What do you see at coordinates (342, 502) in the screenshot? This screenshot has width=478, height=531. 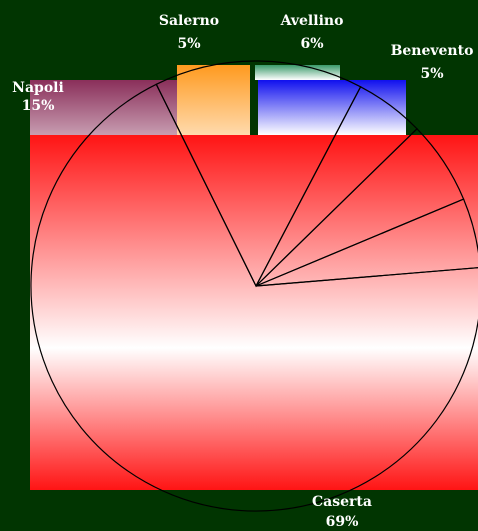 I see `slice-label-caserta: Caserta` at bounding box center [342, 502].